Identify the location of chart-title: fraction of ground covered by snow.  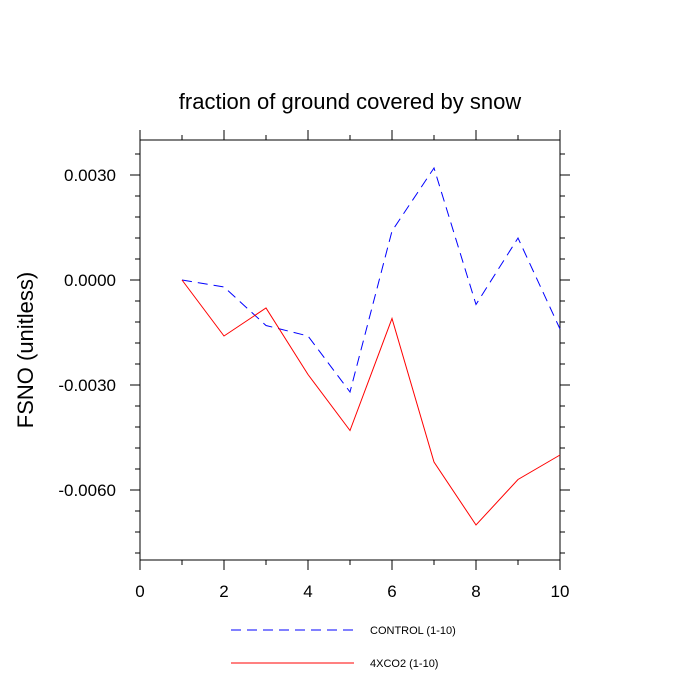
(350, 101).